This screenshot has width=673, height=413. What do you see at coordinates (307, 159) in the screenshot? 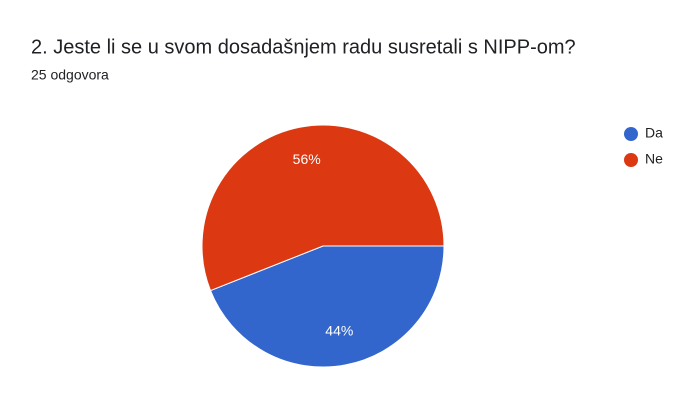
I see `slice-label: 56%` at bounding box center [307, 159].